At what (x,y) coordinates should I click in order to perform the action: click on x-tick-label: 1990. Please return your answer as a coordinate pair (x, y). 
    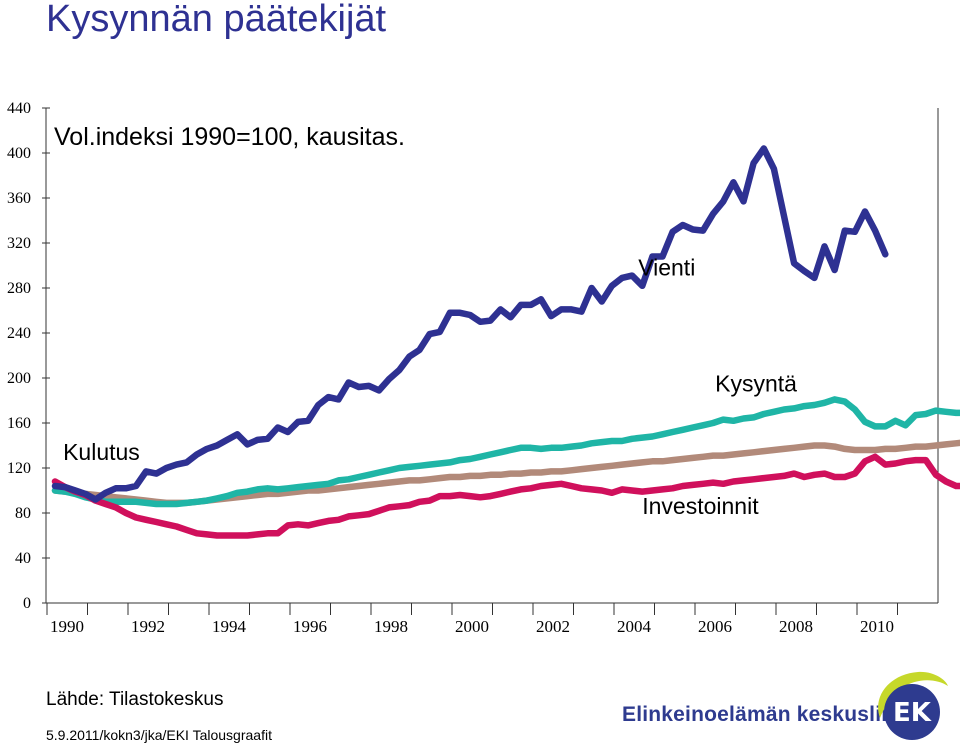
    Looking at the image, I should click on (67, 626).